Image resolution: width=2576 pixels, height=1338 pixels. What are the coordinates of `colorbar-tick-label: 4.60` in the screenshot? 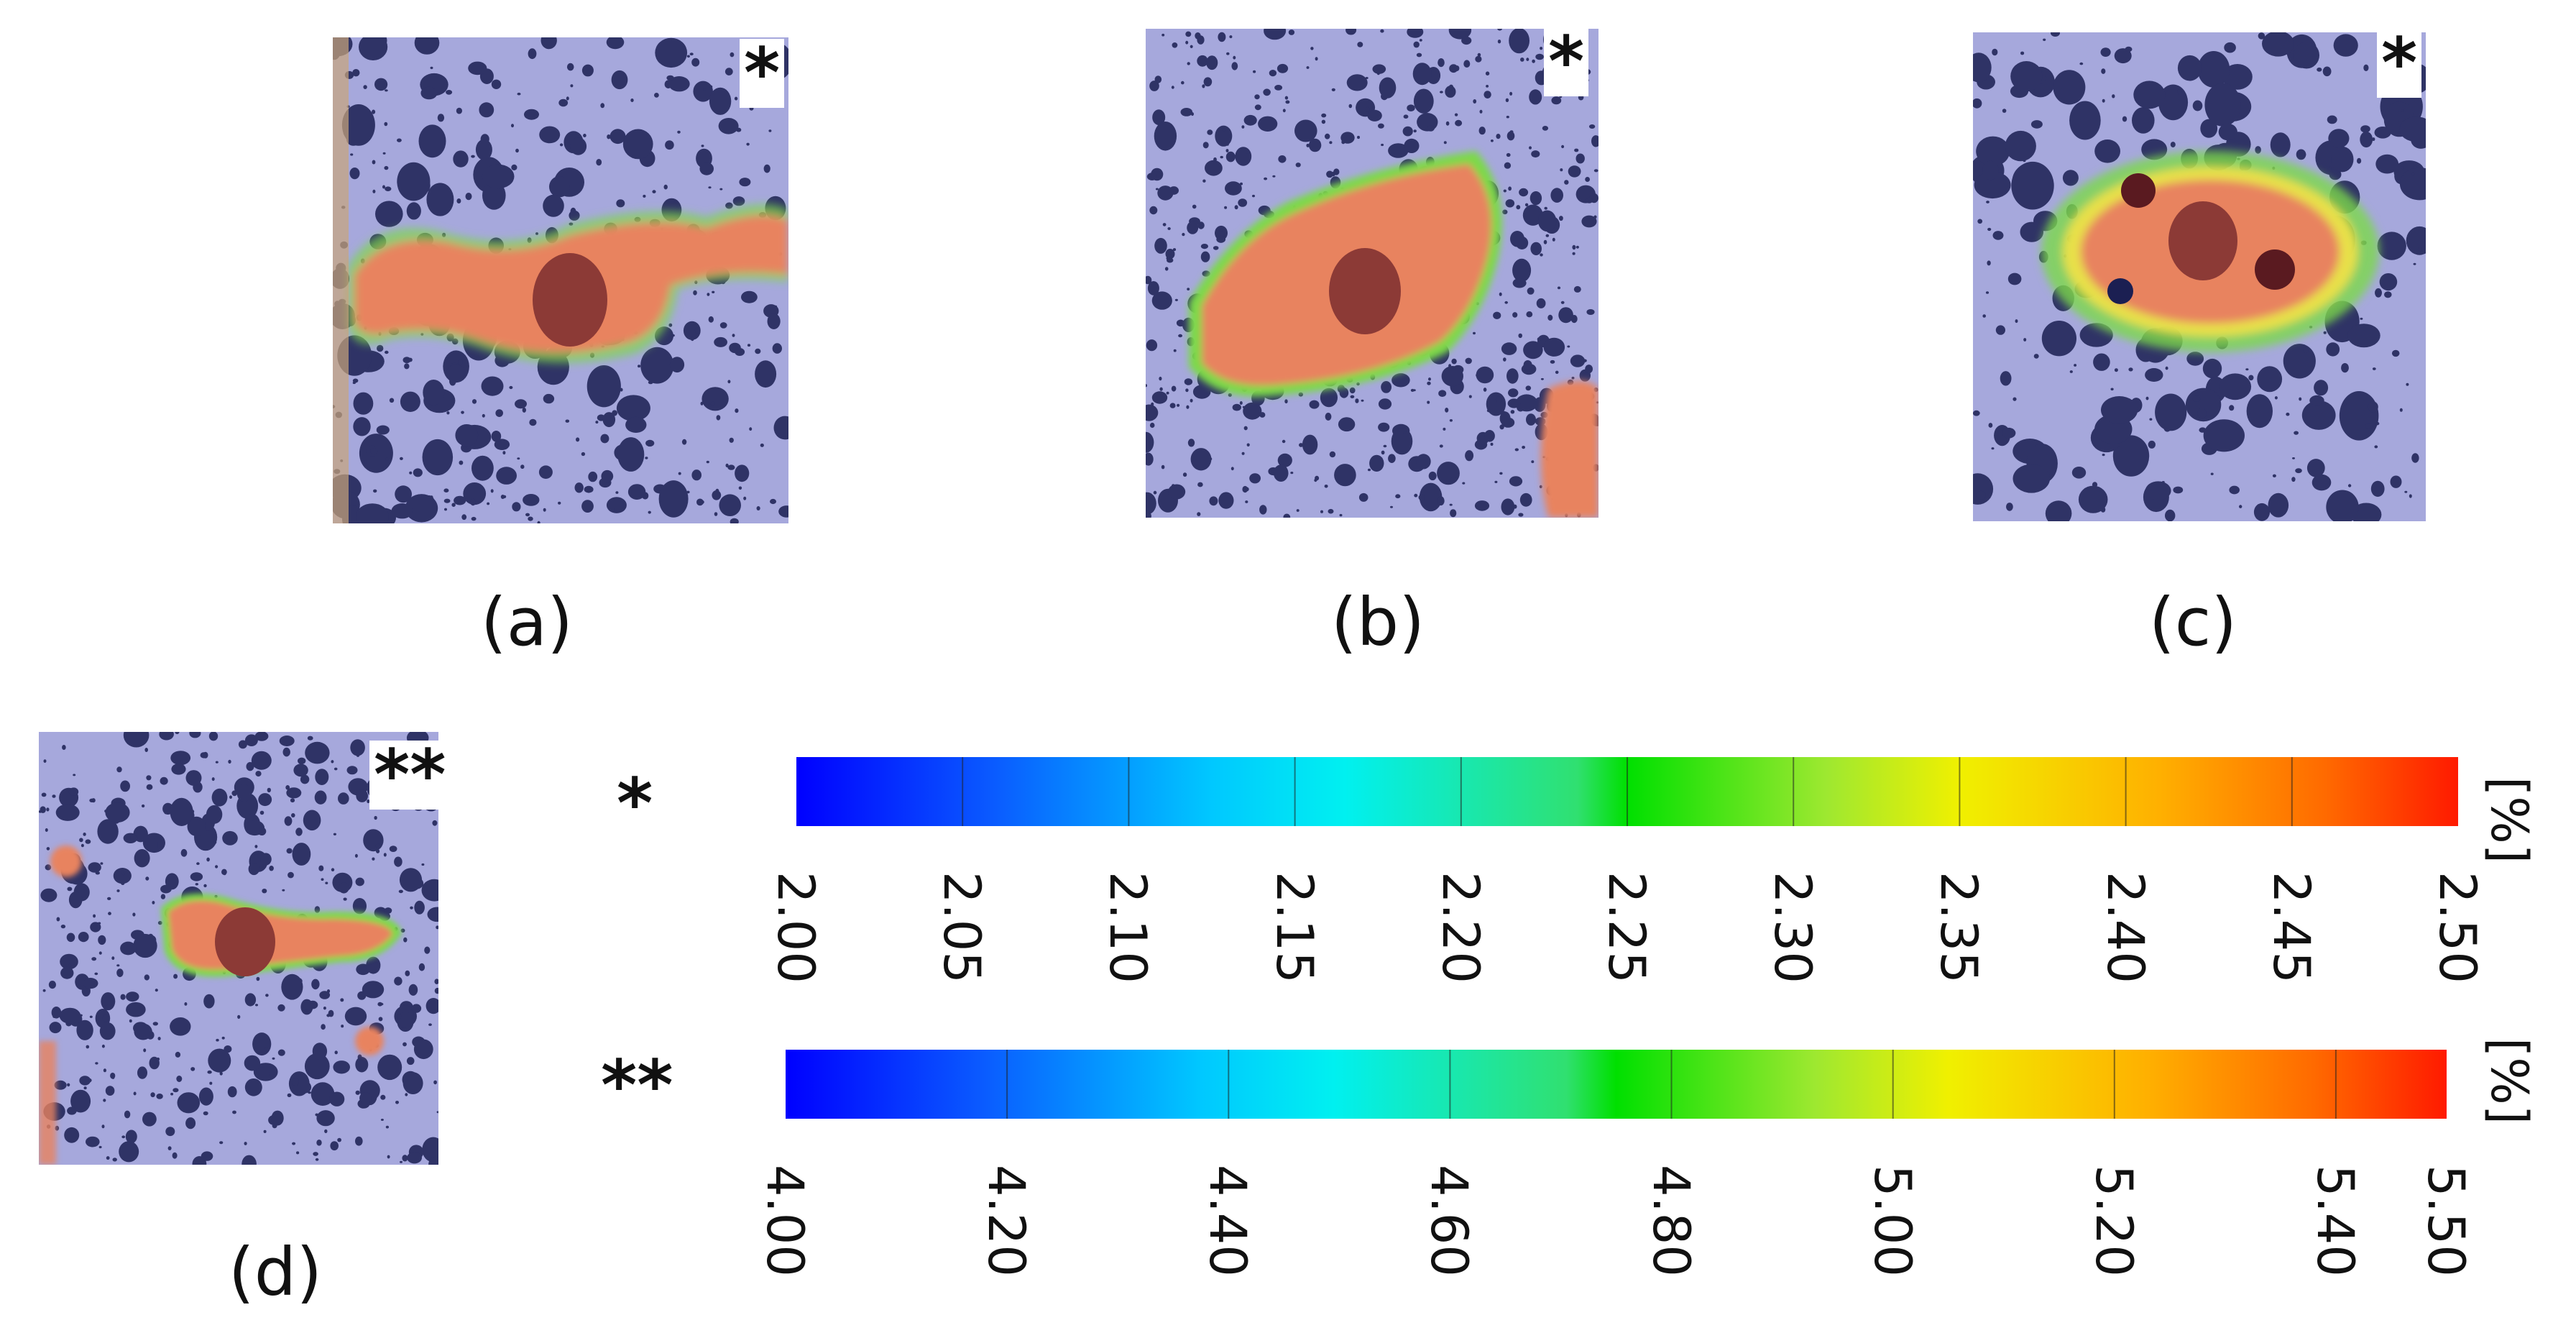 It's located at (1449, 1221).